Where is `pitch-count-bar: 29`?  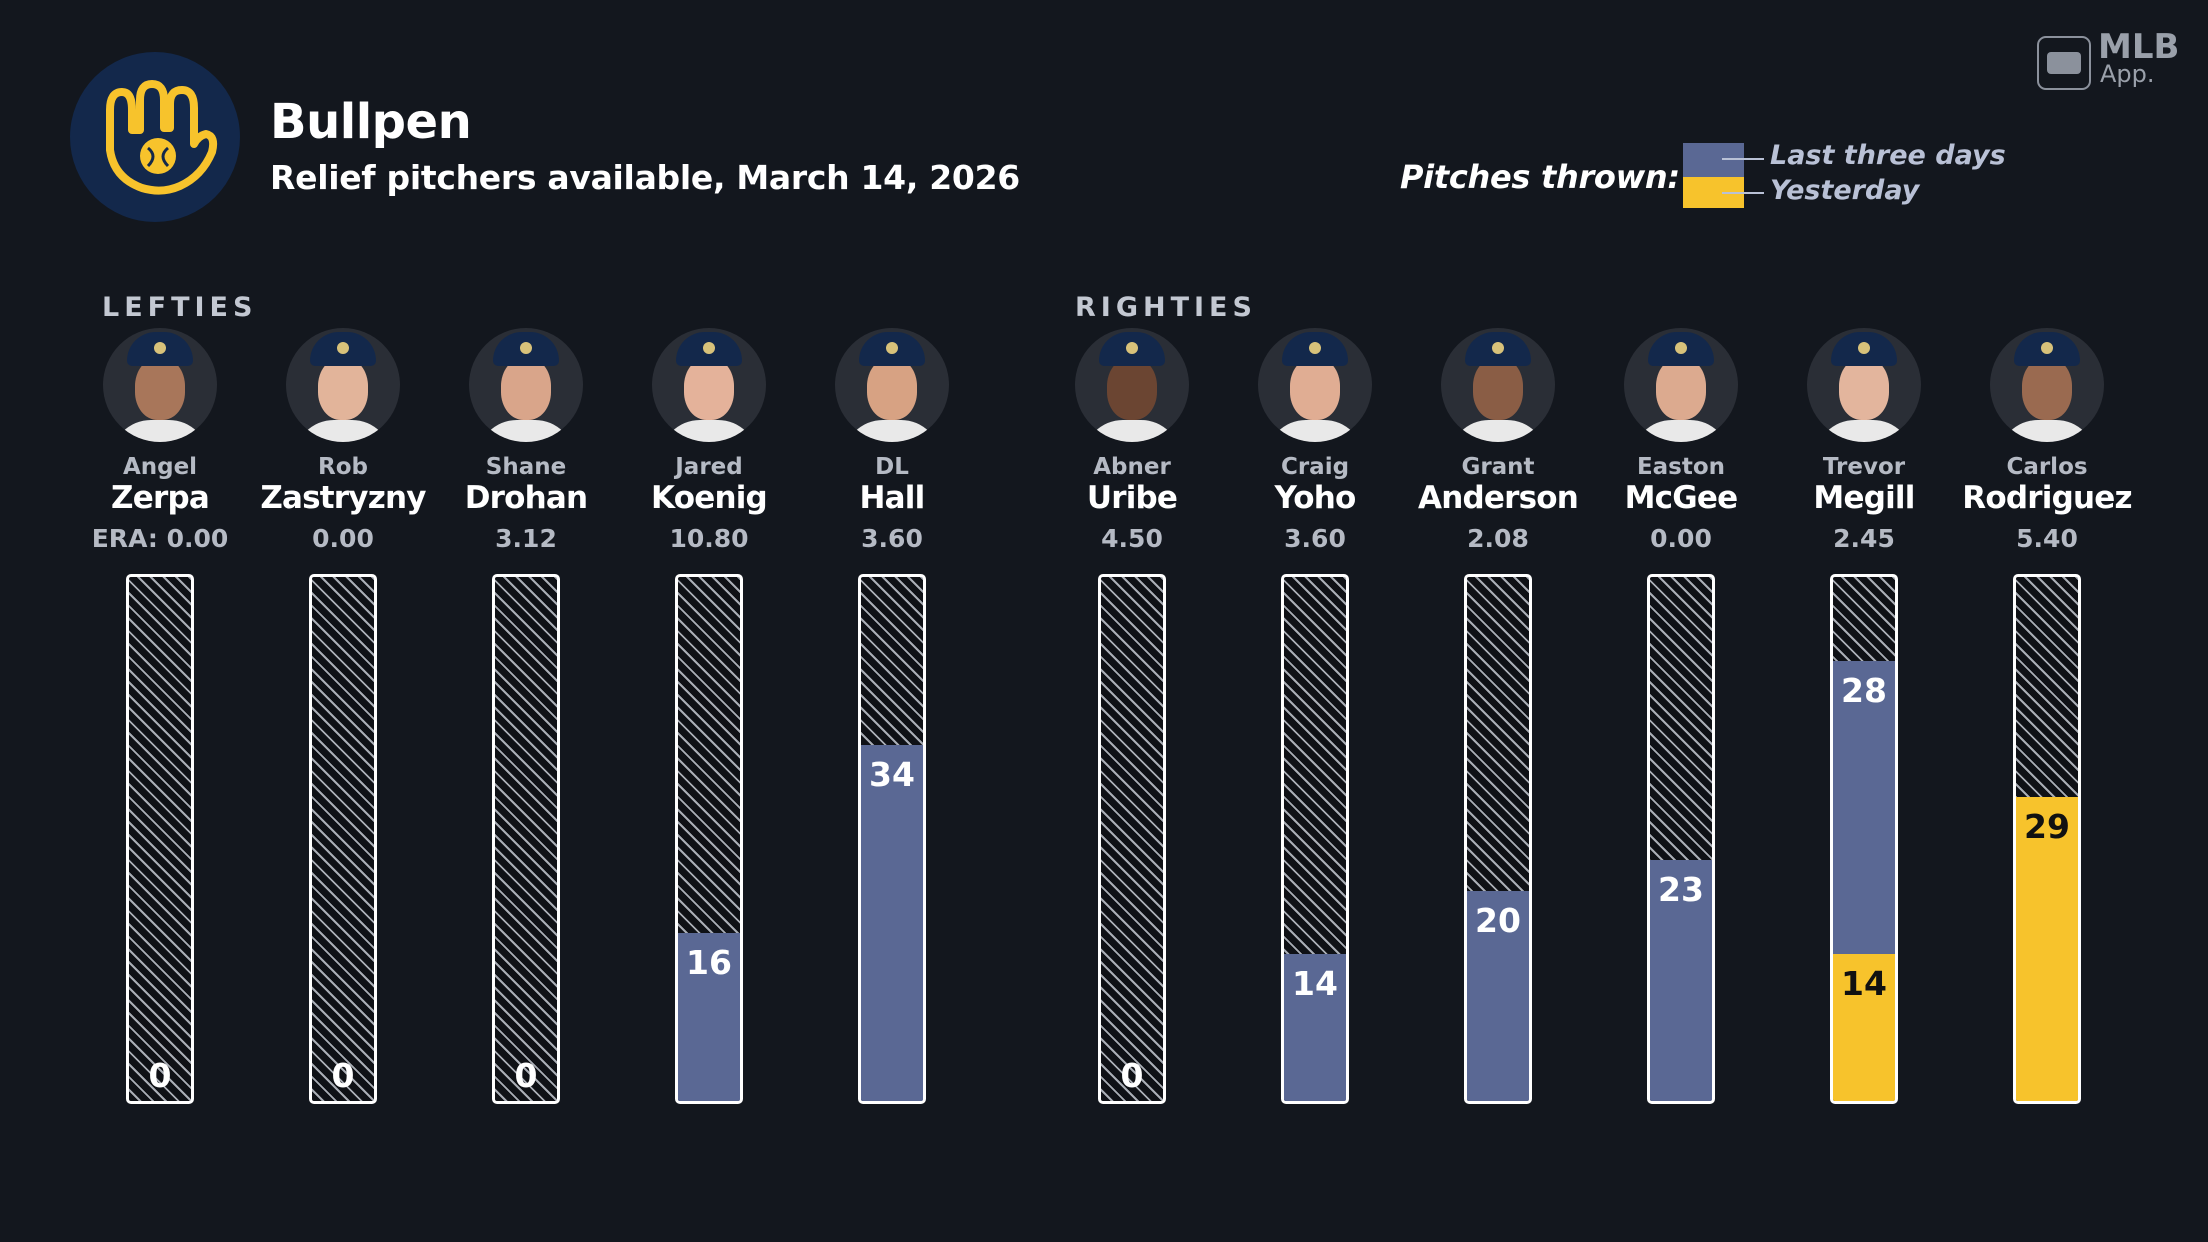 pitch-count-bar: 29 is located at coordinates (2047, 839).